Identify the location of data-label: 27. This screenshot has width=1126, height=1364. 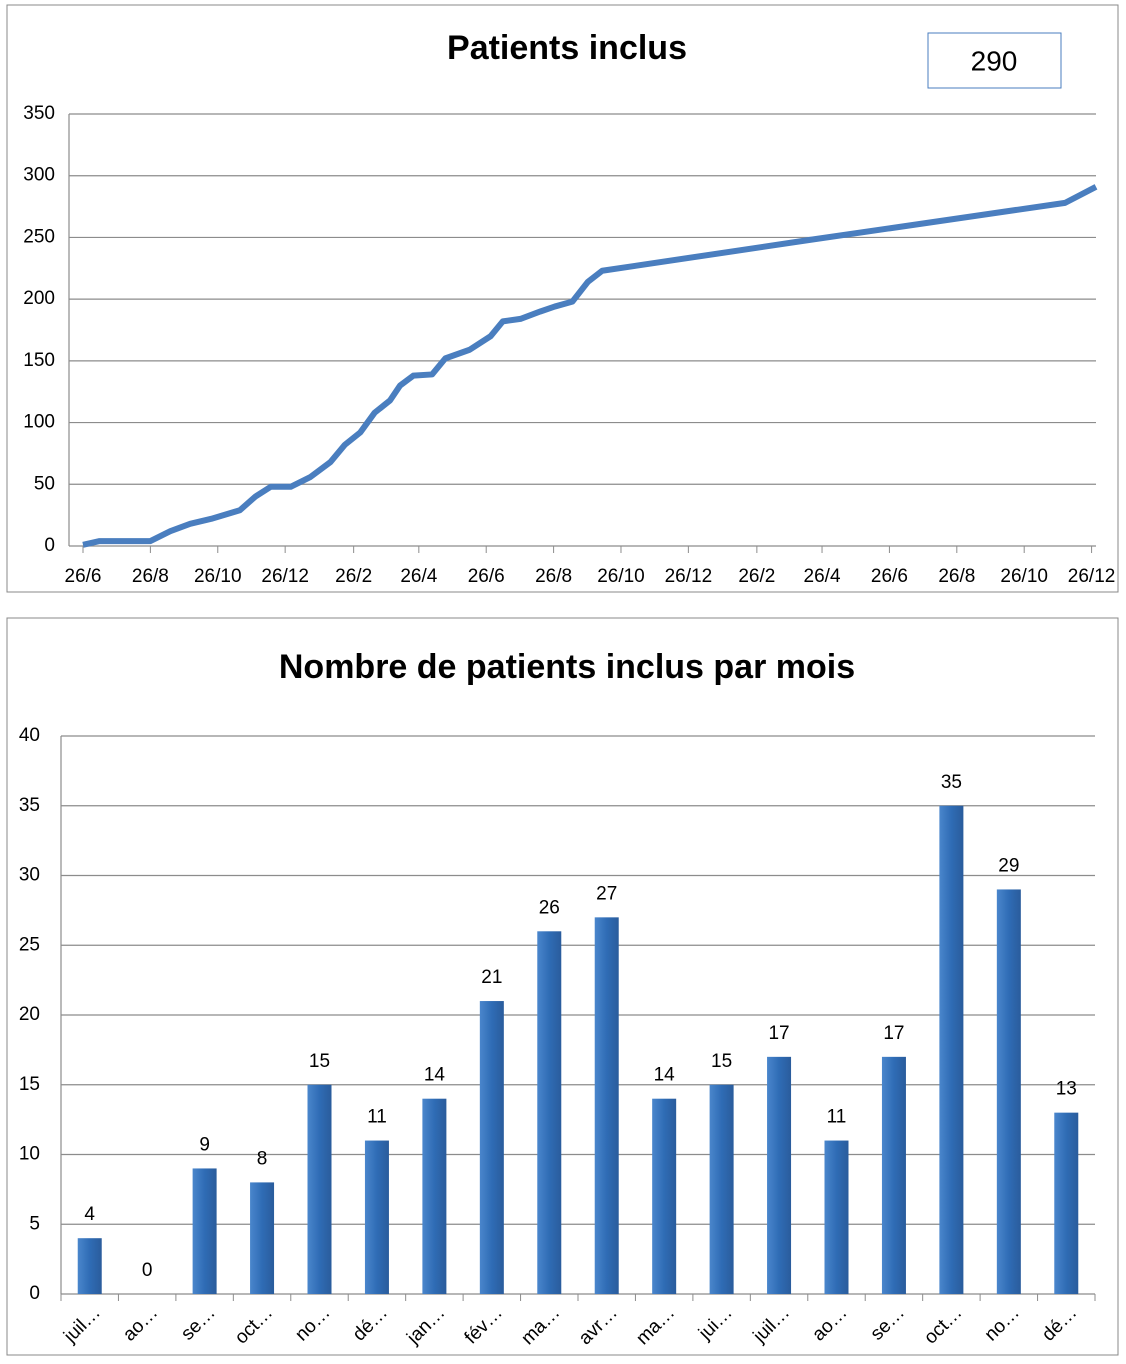
(606, 893).